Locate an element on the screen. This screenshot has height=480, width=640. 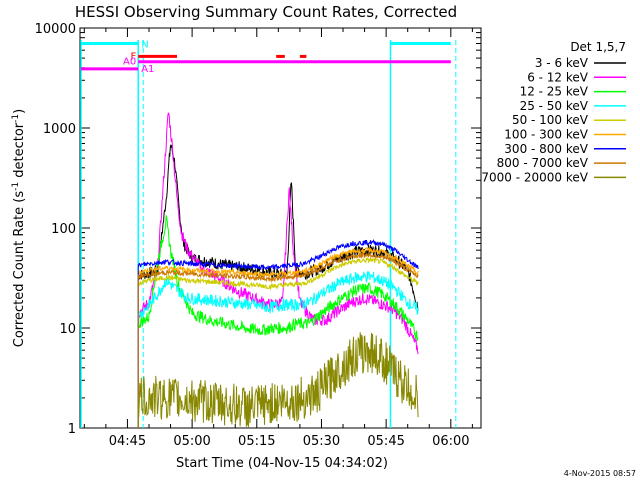
flag-label: A0 is located at coordinates (129, 62).